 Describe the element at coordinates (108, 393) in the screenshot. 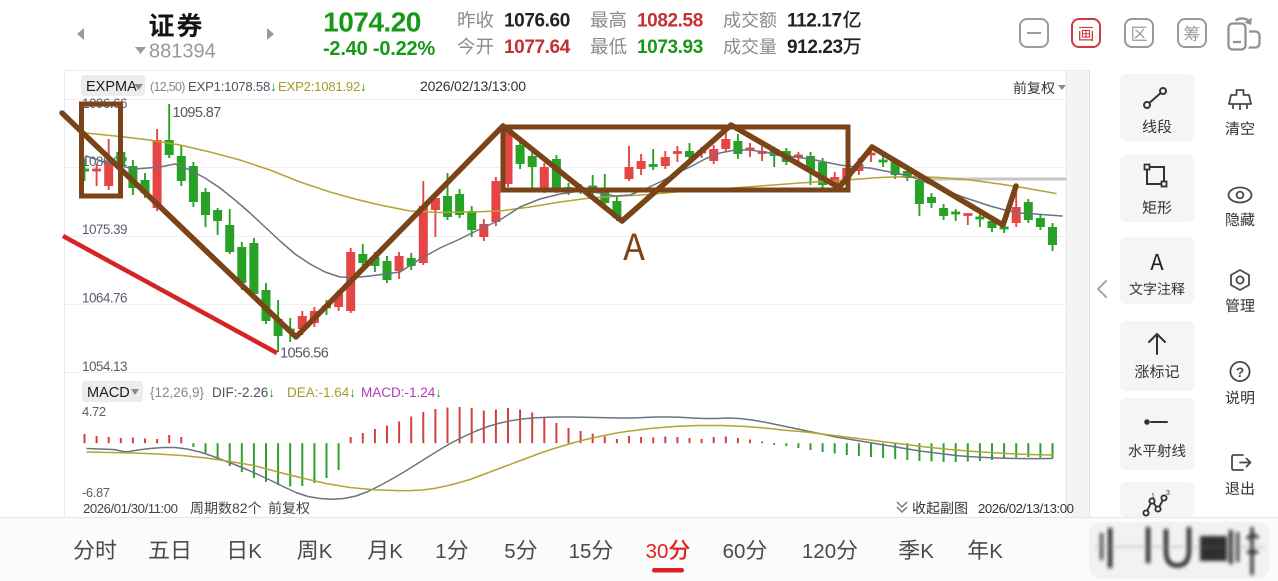

I see `svg-text: MACD` at that location.